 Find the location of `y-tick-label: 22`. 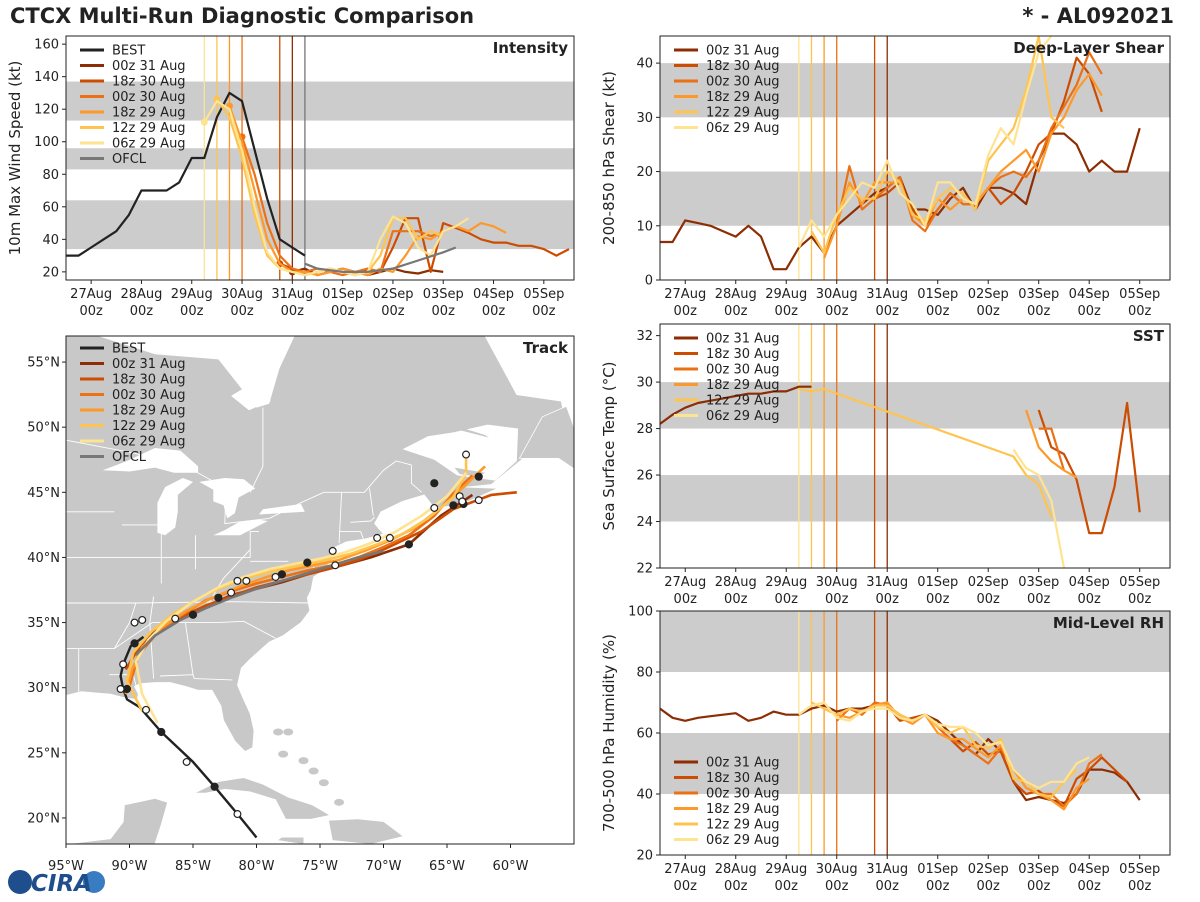

y-tick-label: 22 is located at coordinates (644, 569).